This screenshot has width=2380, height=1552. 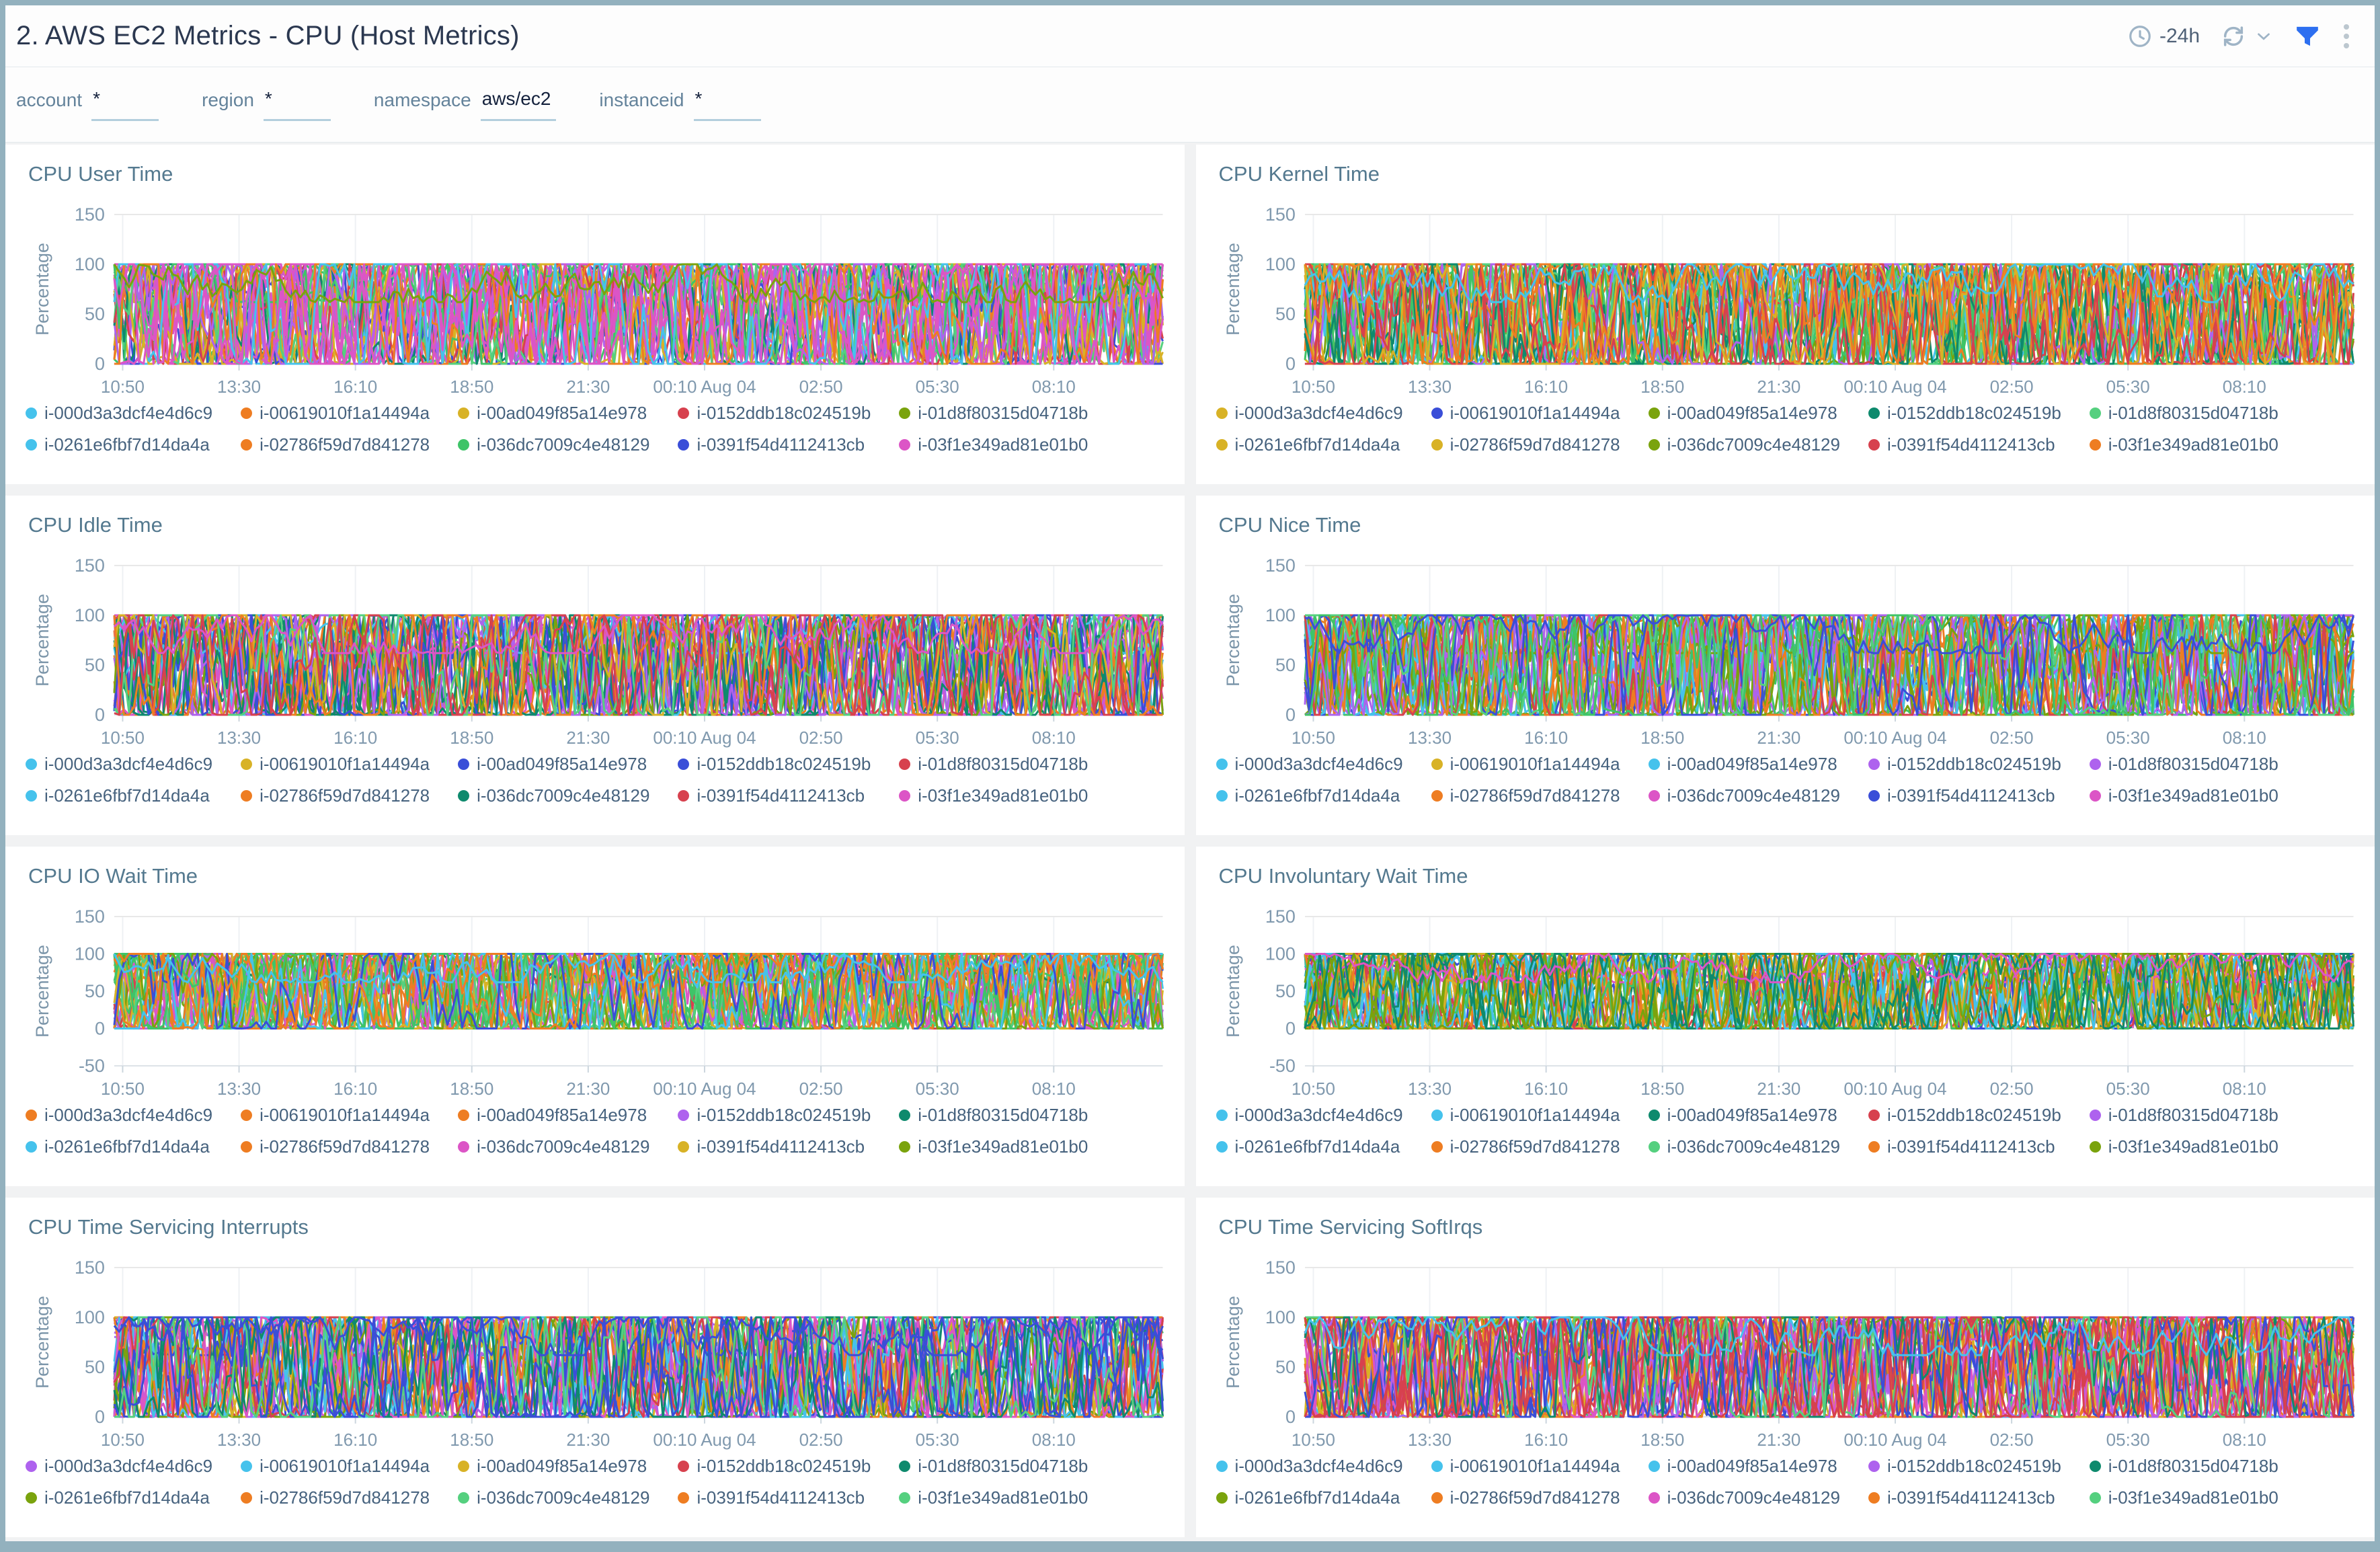 I want to click on filter-account-input: *, so click(x=125, y=104).